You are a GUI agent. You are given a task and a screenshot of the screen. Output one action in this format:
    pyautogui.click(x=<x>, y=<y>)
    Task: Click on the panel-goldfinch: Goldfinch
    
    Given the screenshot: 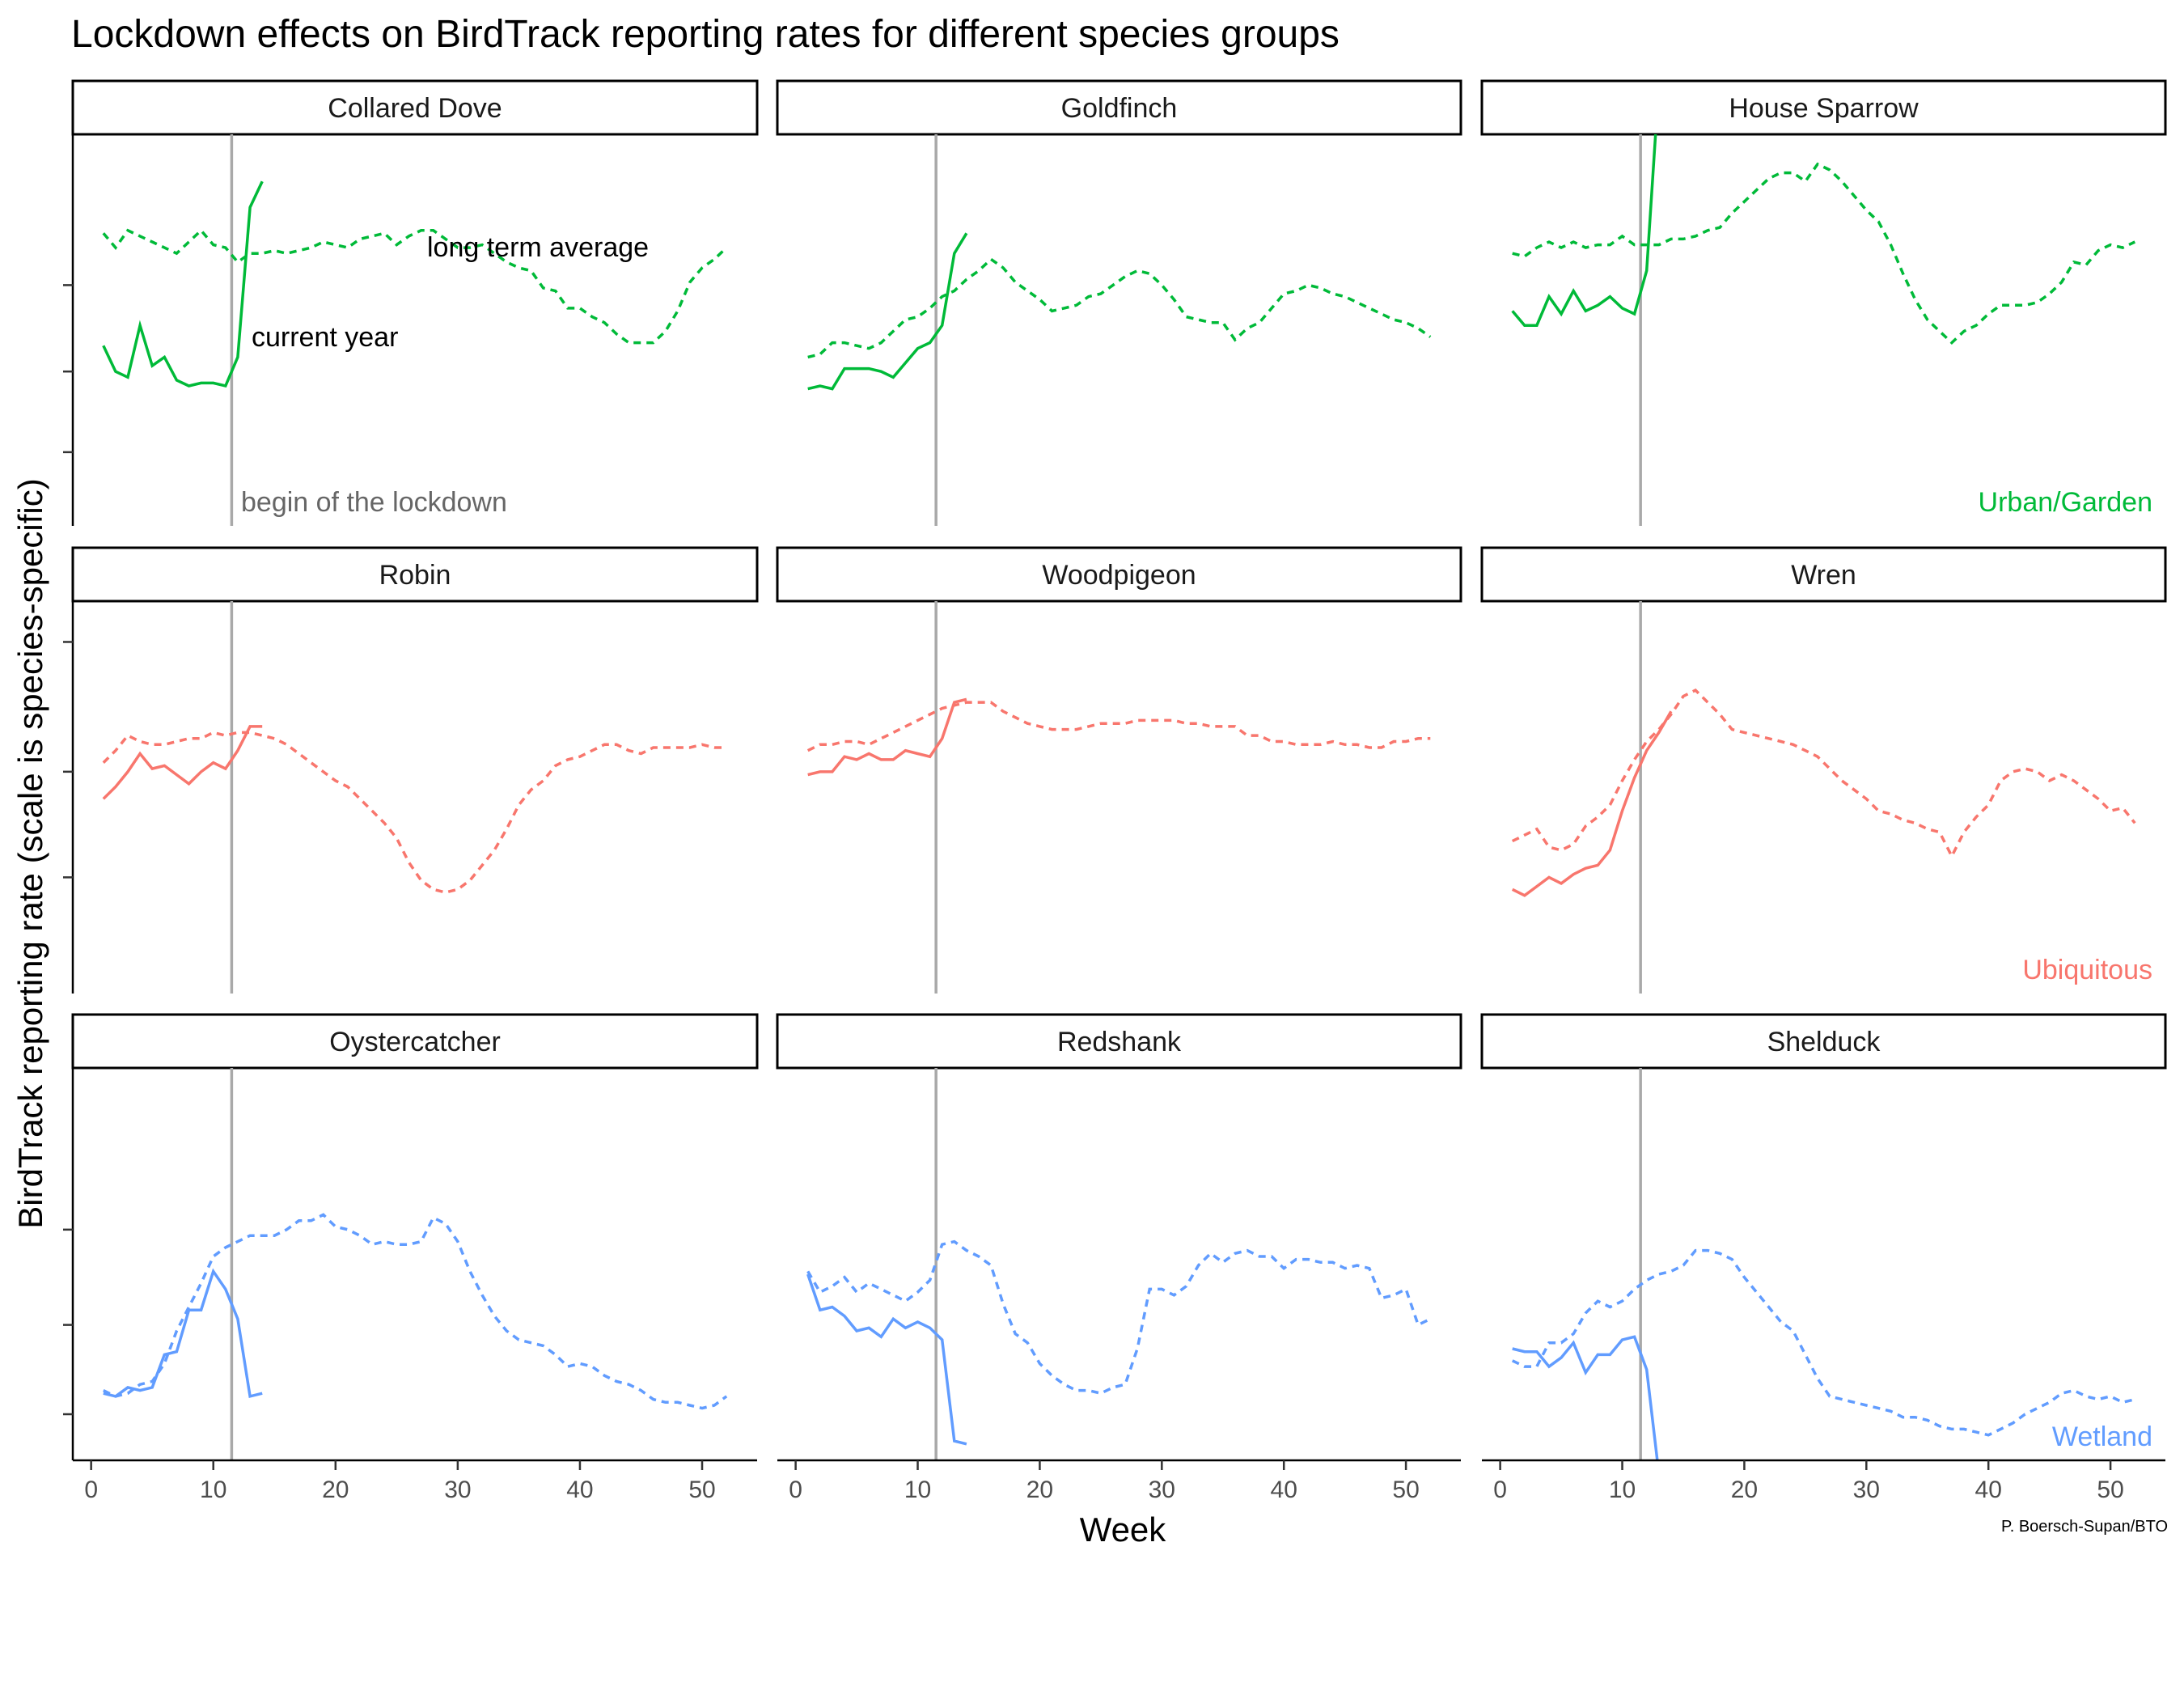 What is the action you would take?
    pyautogui.click(x=1119, y=302)
    